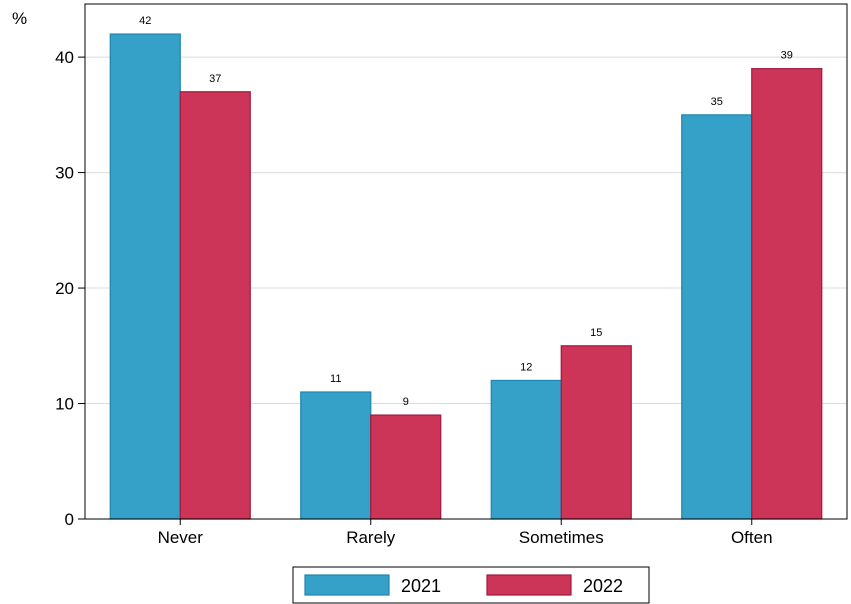  I want to click on data-label: 39, so click(787, 56).